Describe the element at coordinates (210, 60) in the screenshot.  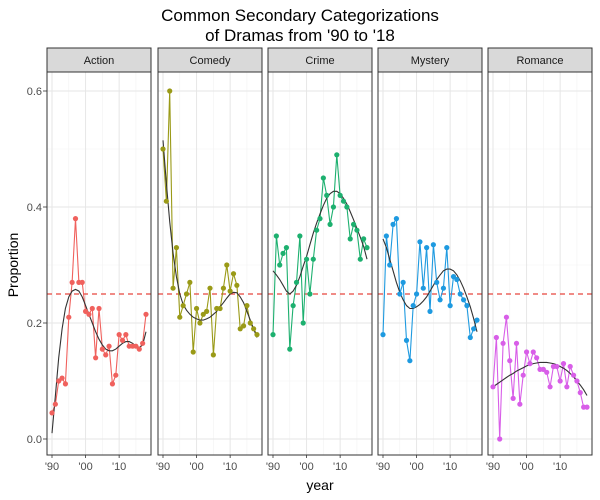
I see `facet-strip-comedy` at that location.